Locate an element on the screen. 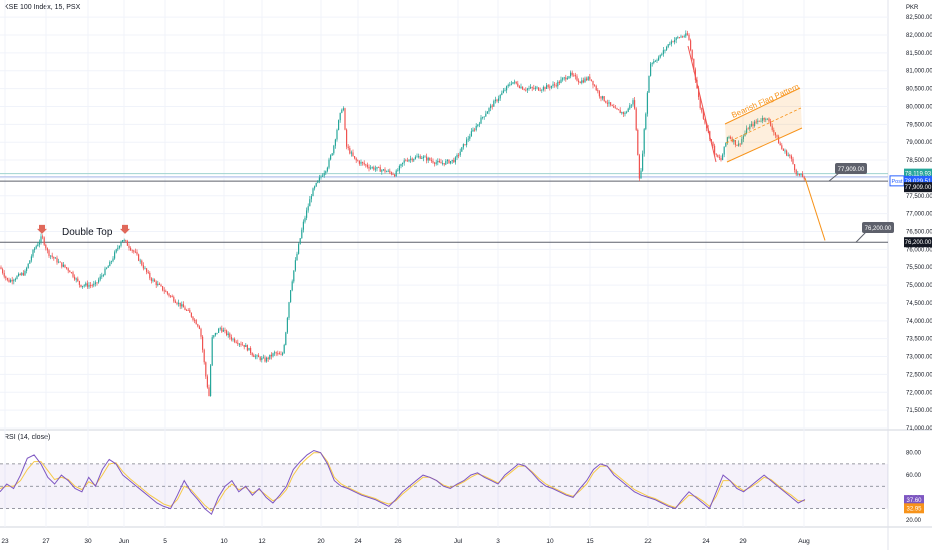 Image resolution: width=932 pixels, height=550 pixels. currency-label: PKR is located at coordinates (912, 8).